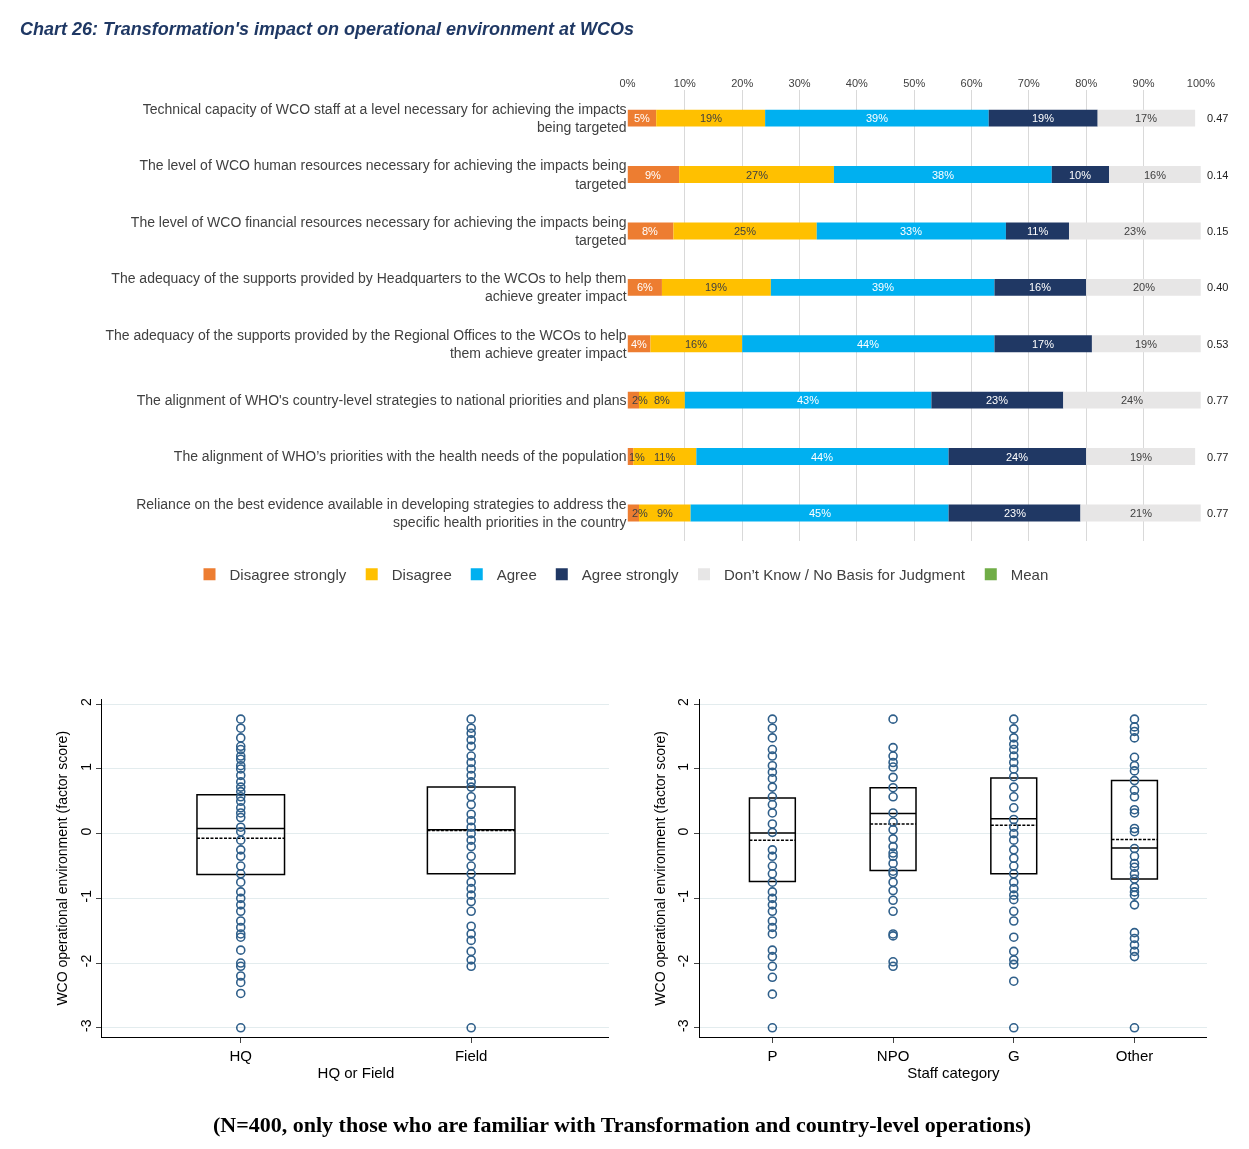 This screenshot has height=1149, width=1249. I want to click on data-label: 45%, so click(820, 513).